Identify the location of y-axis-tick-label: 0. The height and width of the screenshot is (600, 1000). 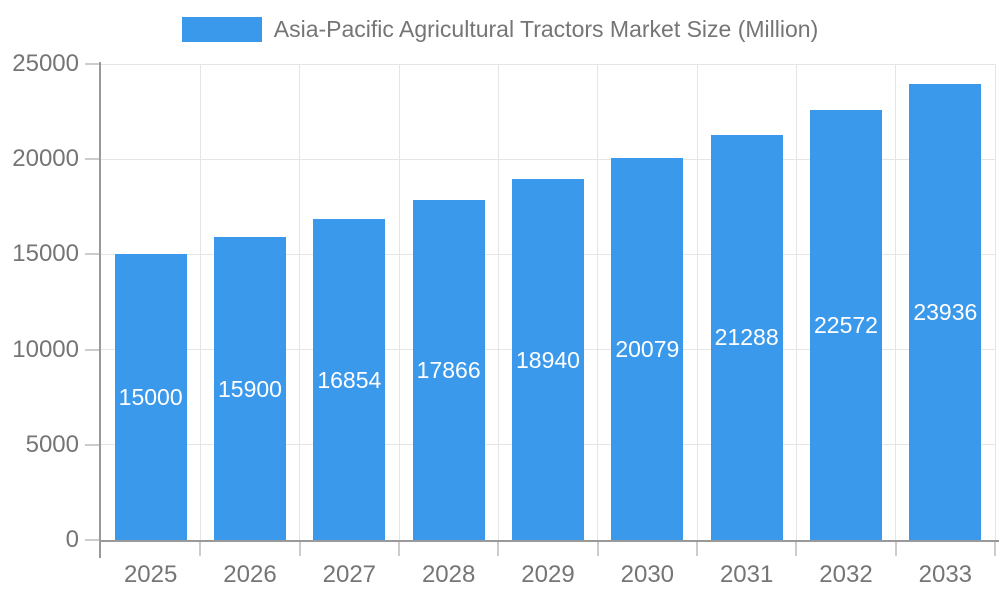
(72, 539).